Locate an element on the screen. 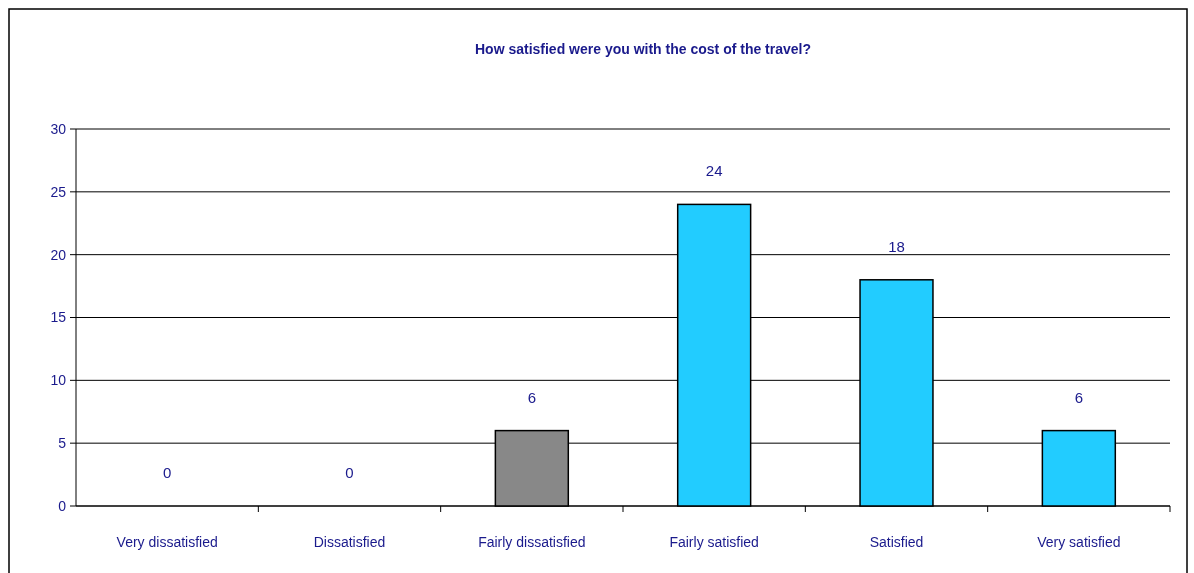 This screenshot has width=1194, height=573. y-tick-label: 25 is located at coordinates (58, 191).